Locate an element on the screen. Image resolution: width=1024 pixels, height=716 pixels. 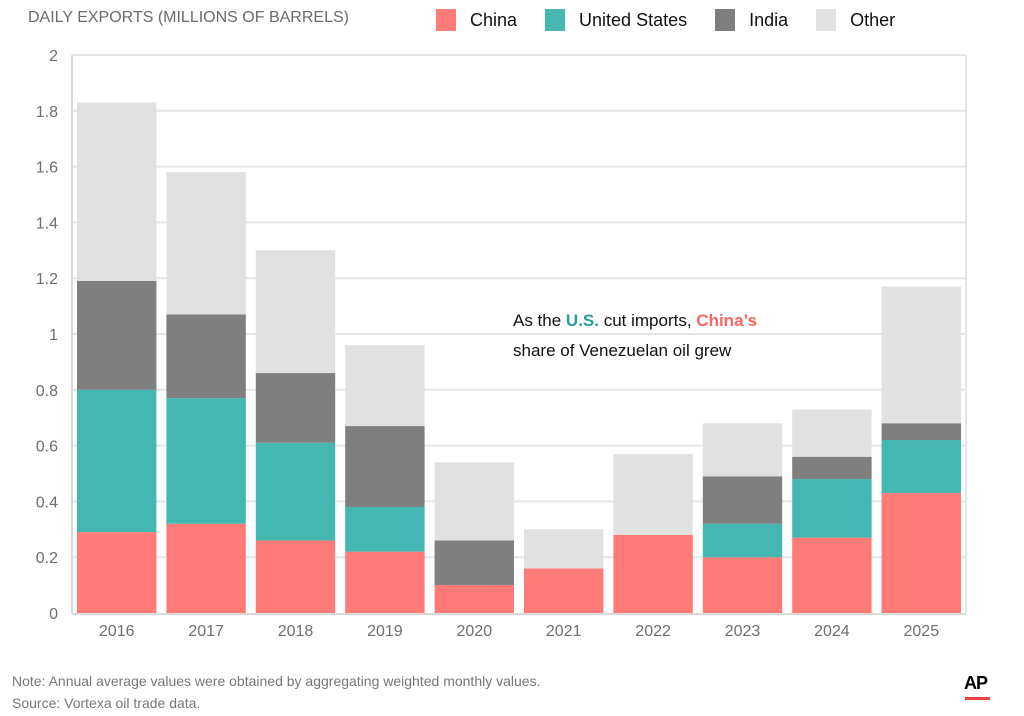
x-tick-labels: 2016 2017 2018 2019 2020 2021 2022 2023 2024 2025 is located at coordinates (519, 631).